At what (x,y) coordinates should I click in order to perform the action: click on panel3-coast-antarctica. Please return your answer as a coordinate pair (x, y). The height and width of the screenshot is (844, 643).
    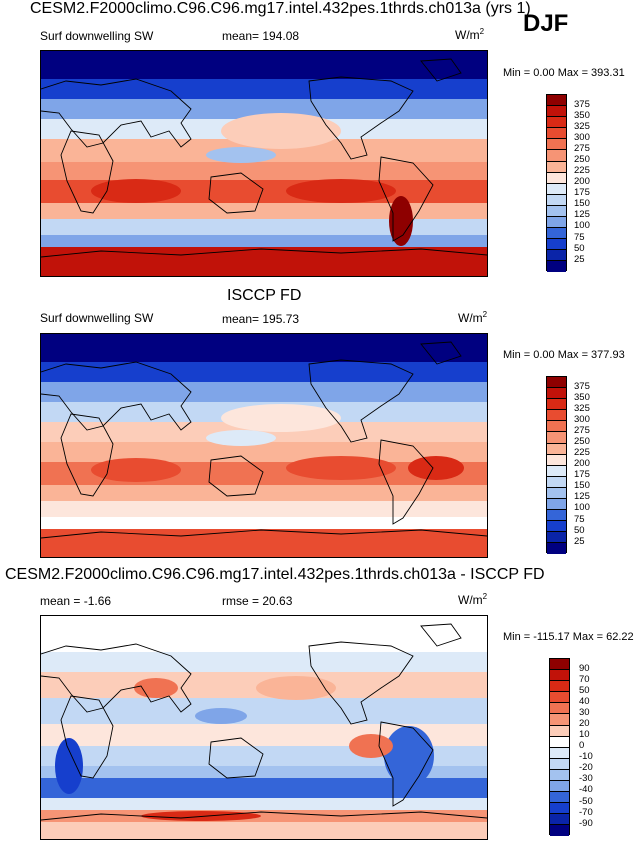
    Looking at the image, I should click on (264, 816).